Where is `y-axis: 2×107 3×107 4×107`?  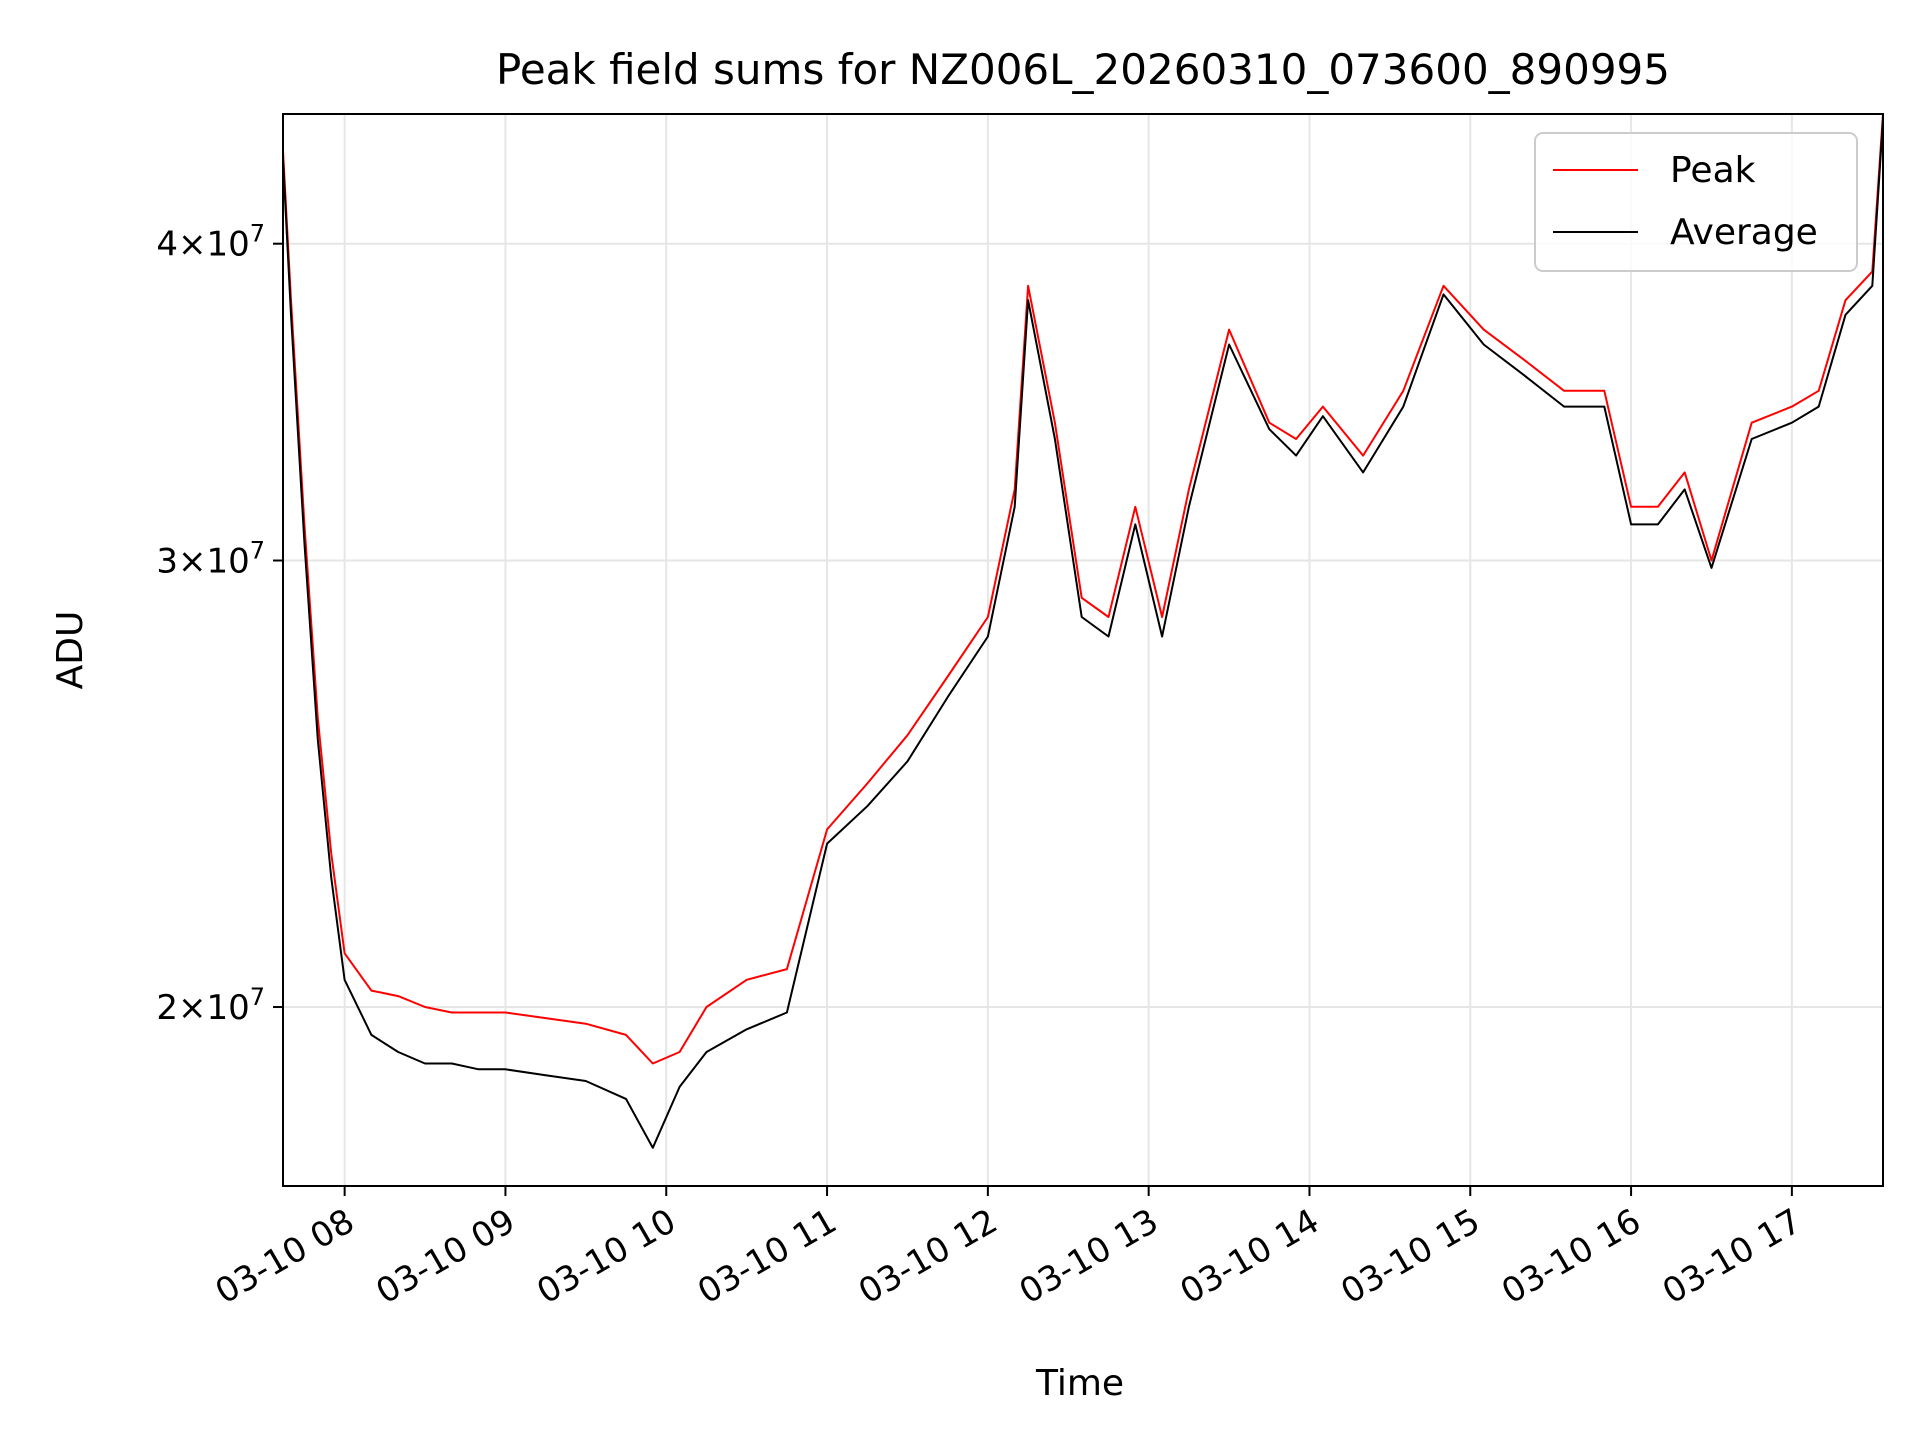 y-axis: 2×107 3×107 4×107 is located at coordinates (219, 624).